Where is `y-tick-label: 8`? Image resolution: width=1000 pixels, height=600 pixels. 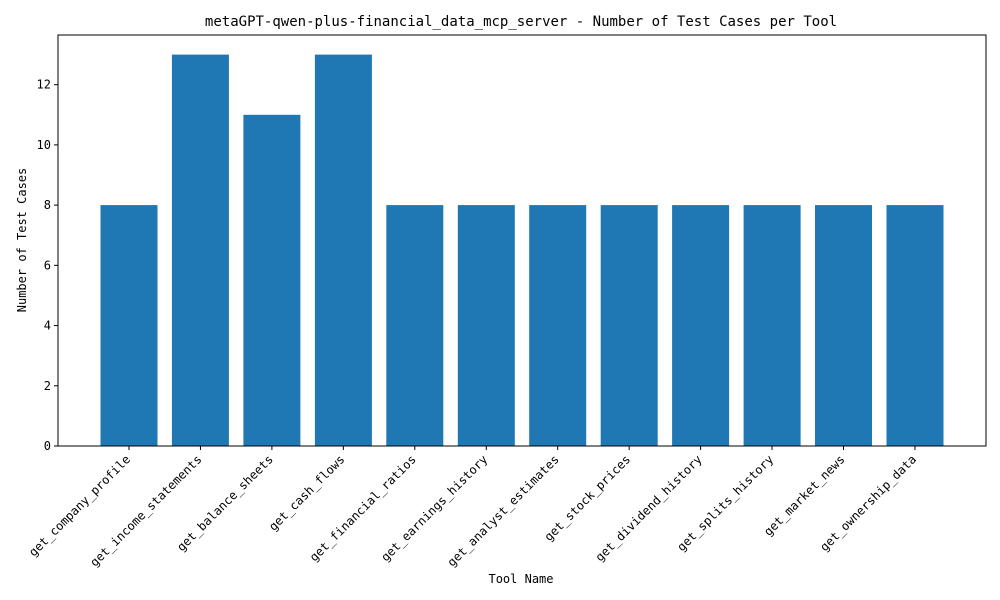 y-tick-label: 8 is located at coordinates (47, 205).